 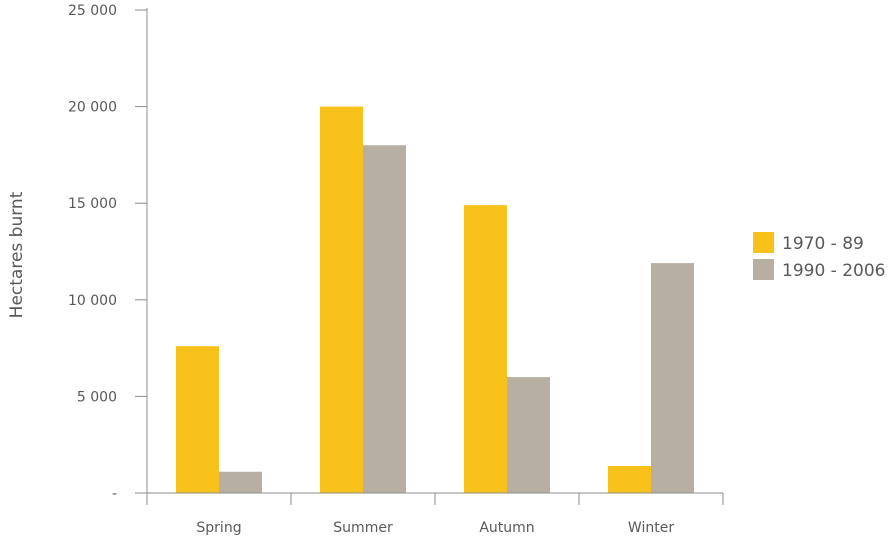 I want to click on x-tick-label: Summer, so click(x=363, y=528).